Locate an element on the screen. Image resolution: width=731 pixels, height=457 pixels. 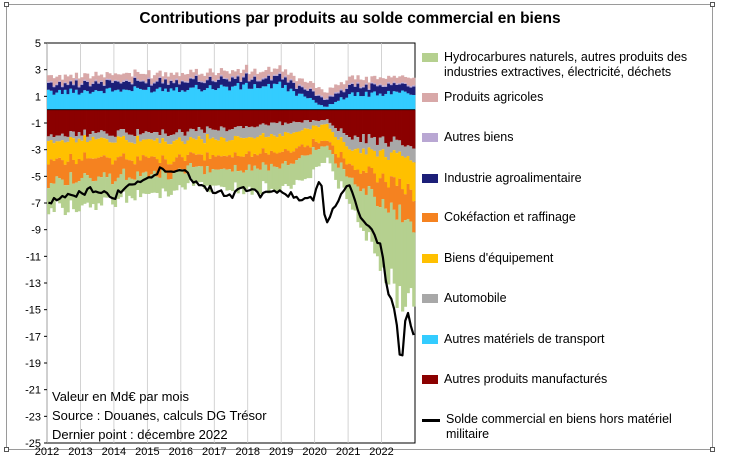
legend-item: Cokéfaction et raffinage is located at coordinates (568, 217).